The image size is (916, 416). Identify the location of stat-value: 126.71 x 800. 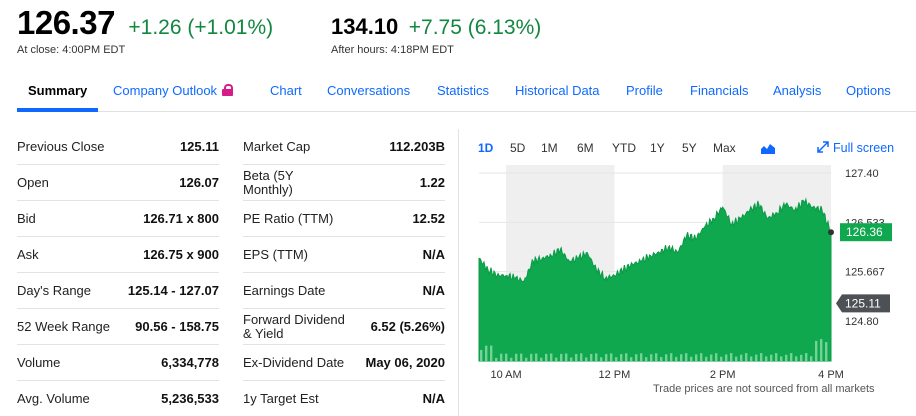
(181, 218).